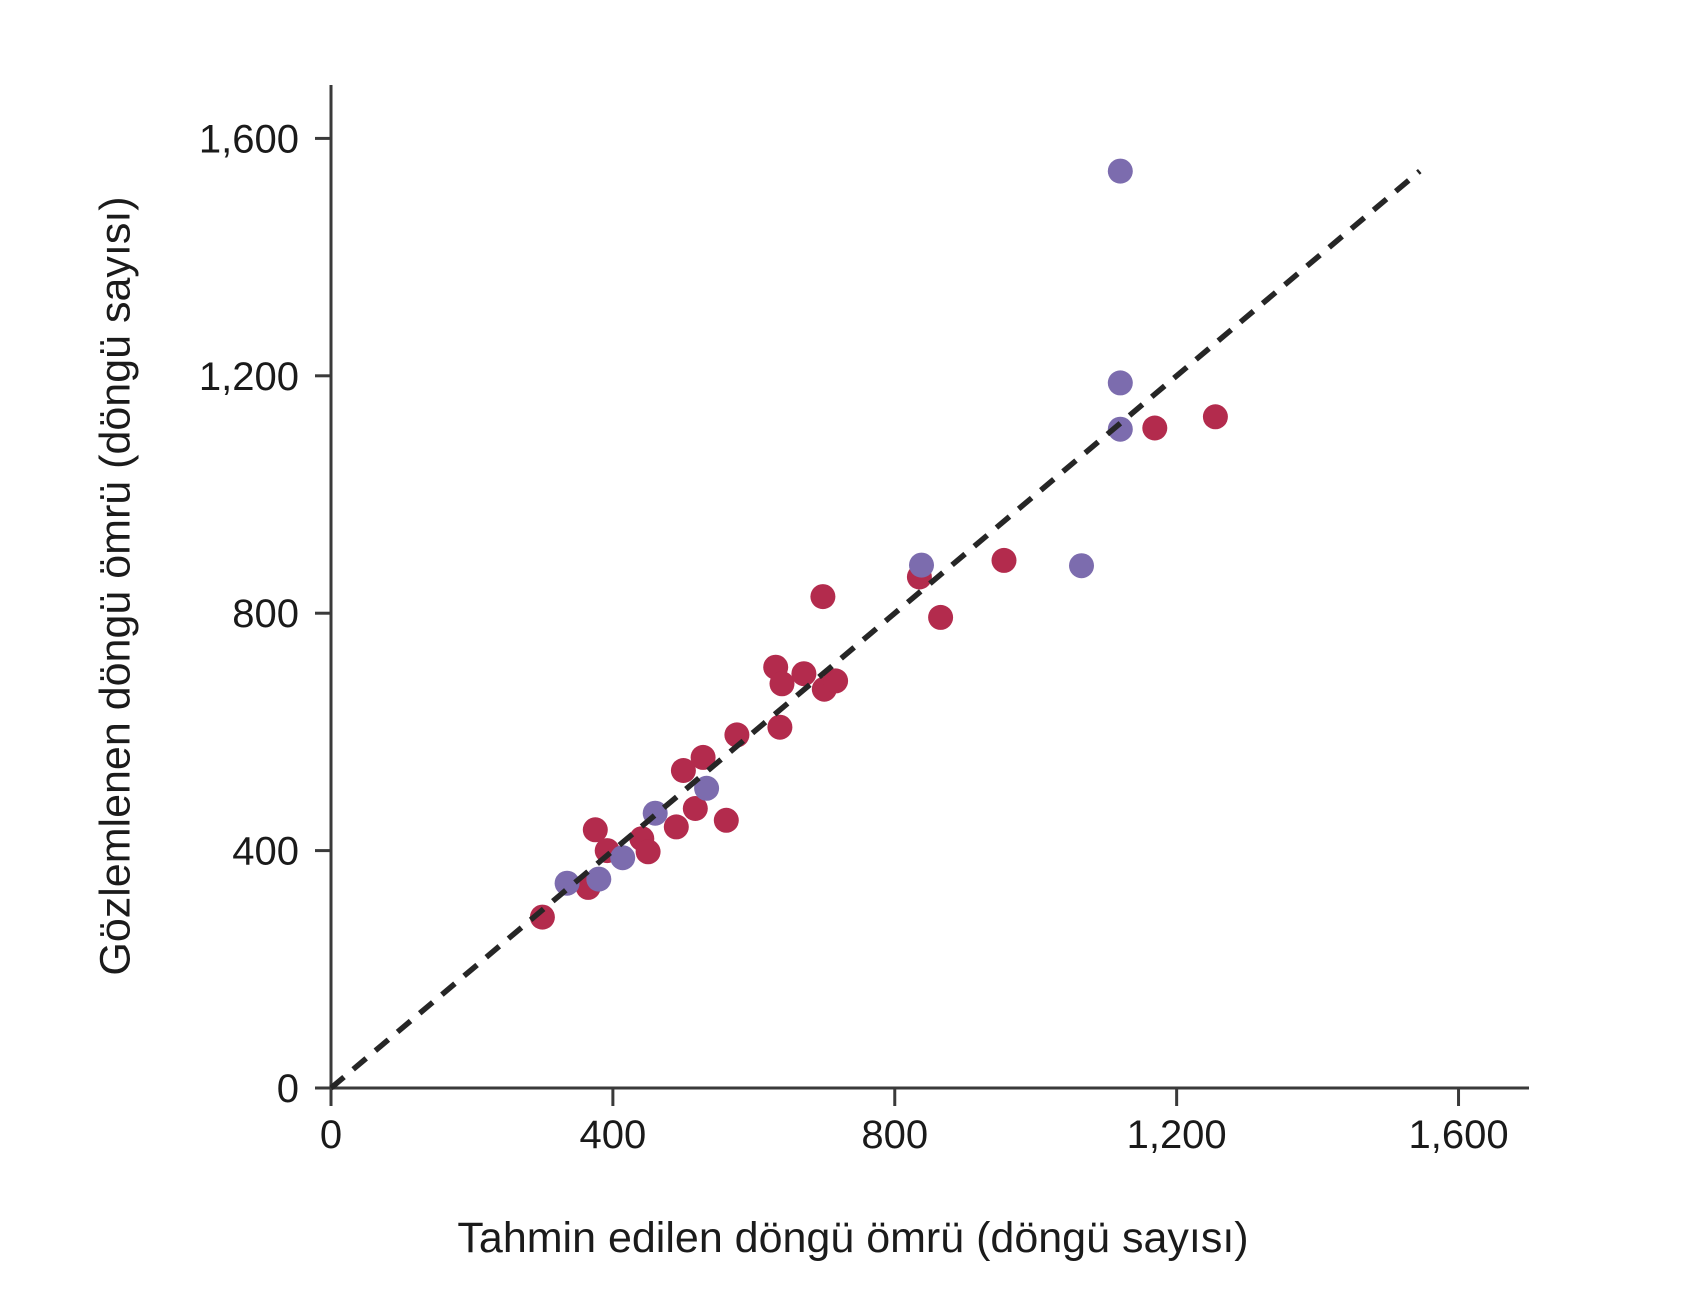  What do you see at coordinates (1177, 1135) in the screenshot?
I see `x-axis-tick-label: 1,200` at bounding box center [1177, 1135].